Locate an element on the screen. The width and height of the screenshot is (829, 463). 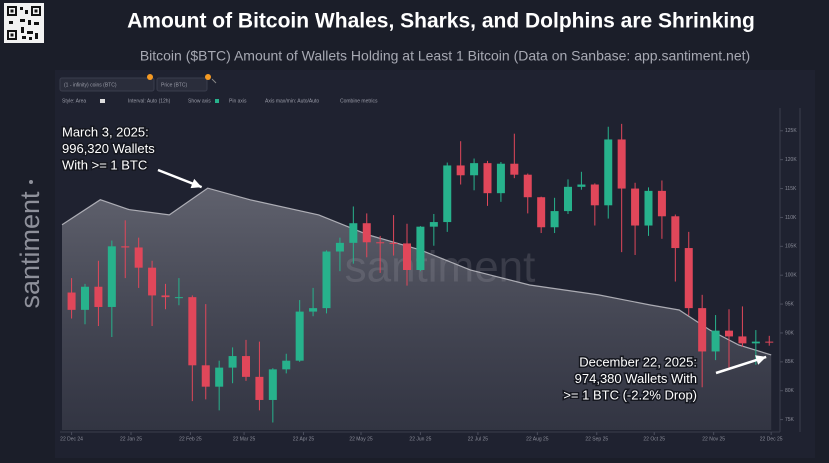
y-tick-label: 100K is located at coordinates (791, 276).